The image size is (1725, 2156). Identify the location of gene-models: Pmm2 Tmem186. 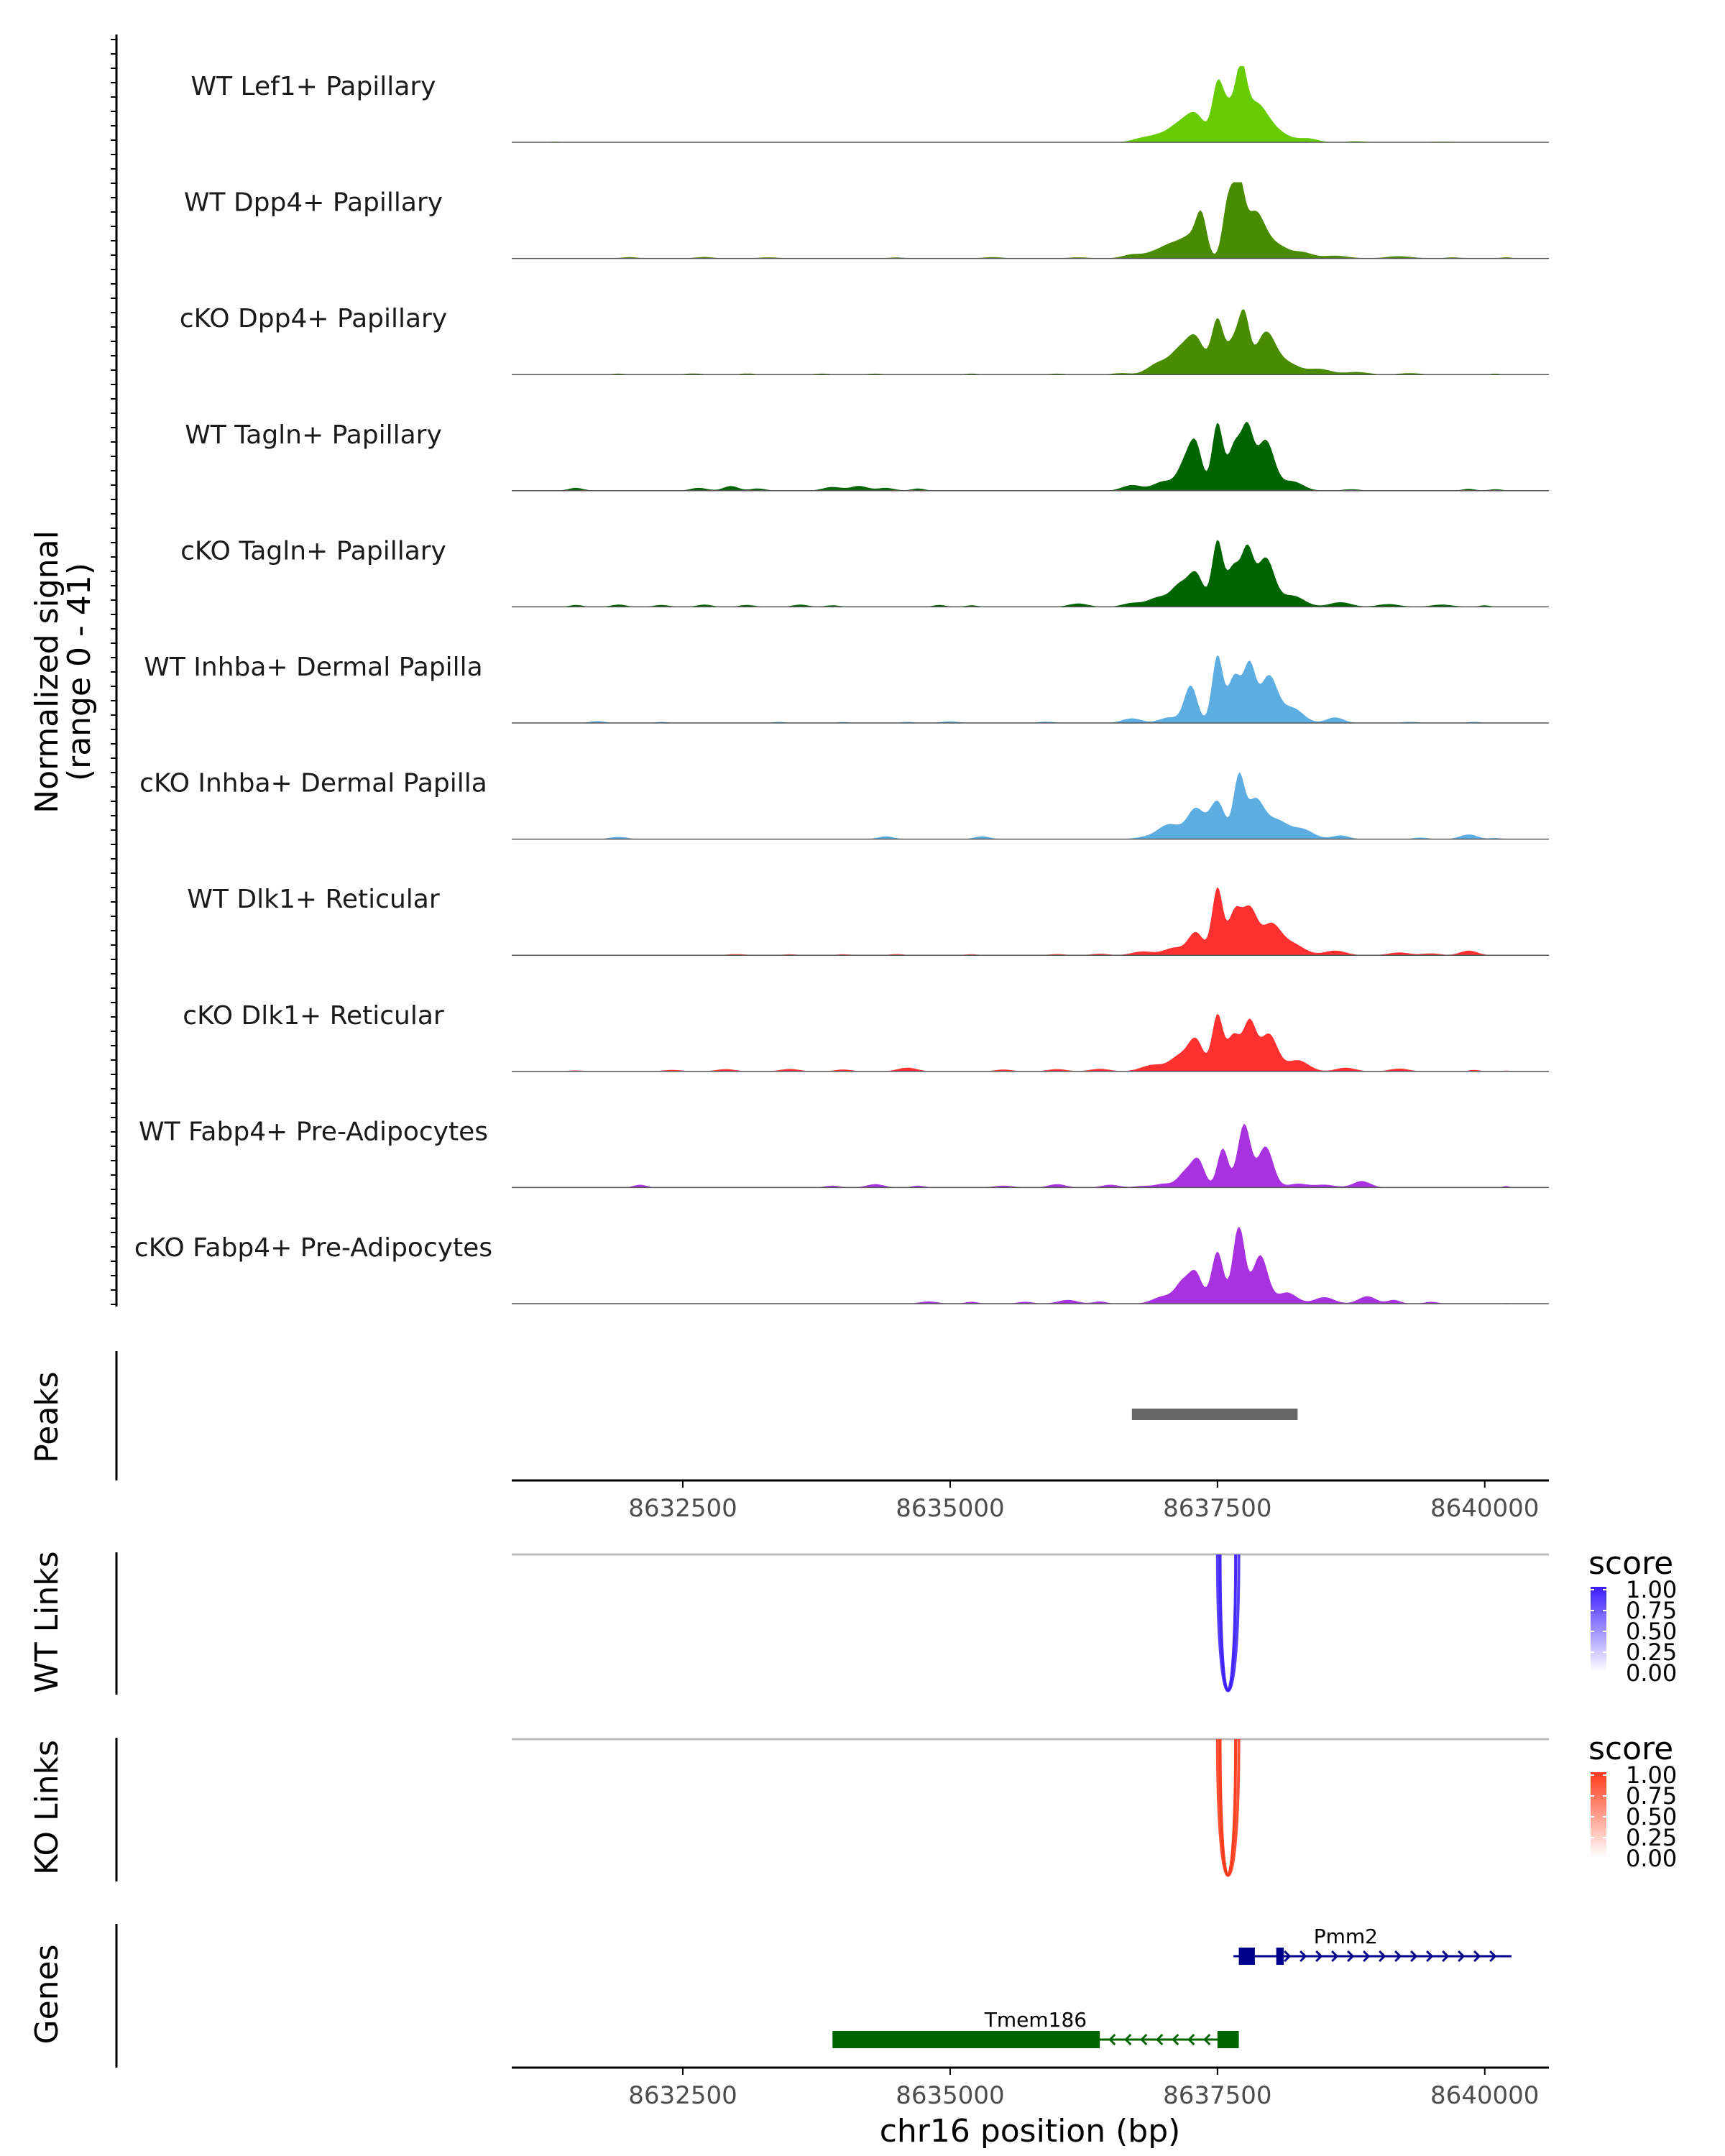
(1172, 1986).